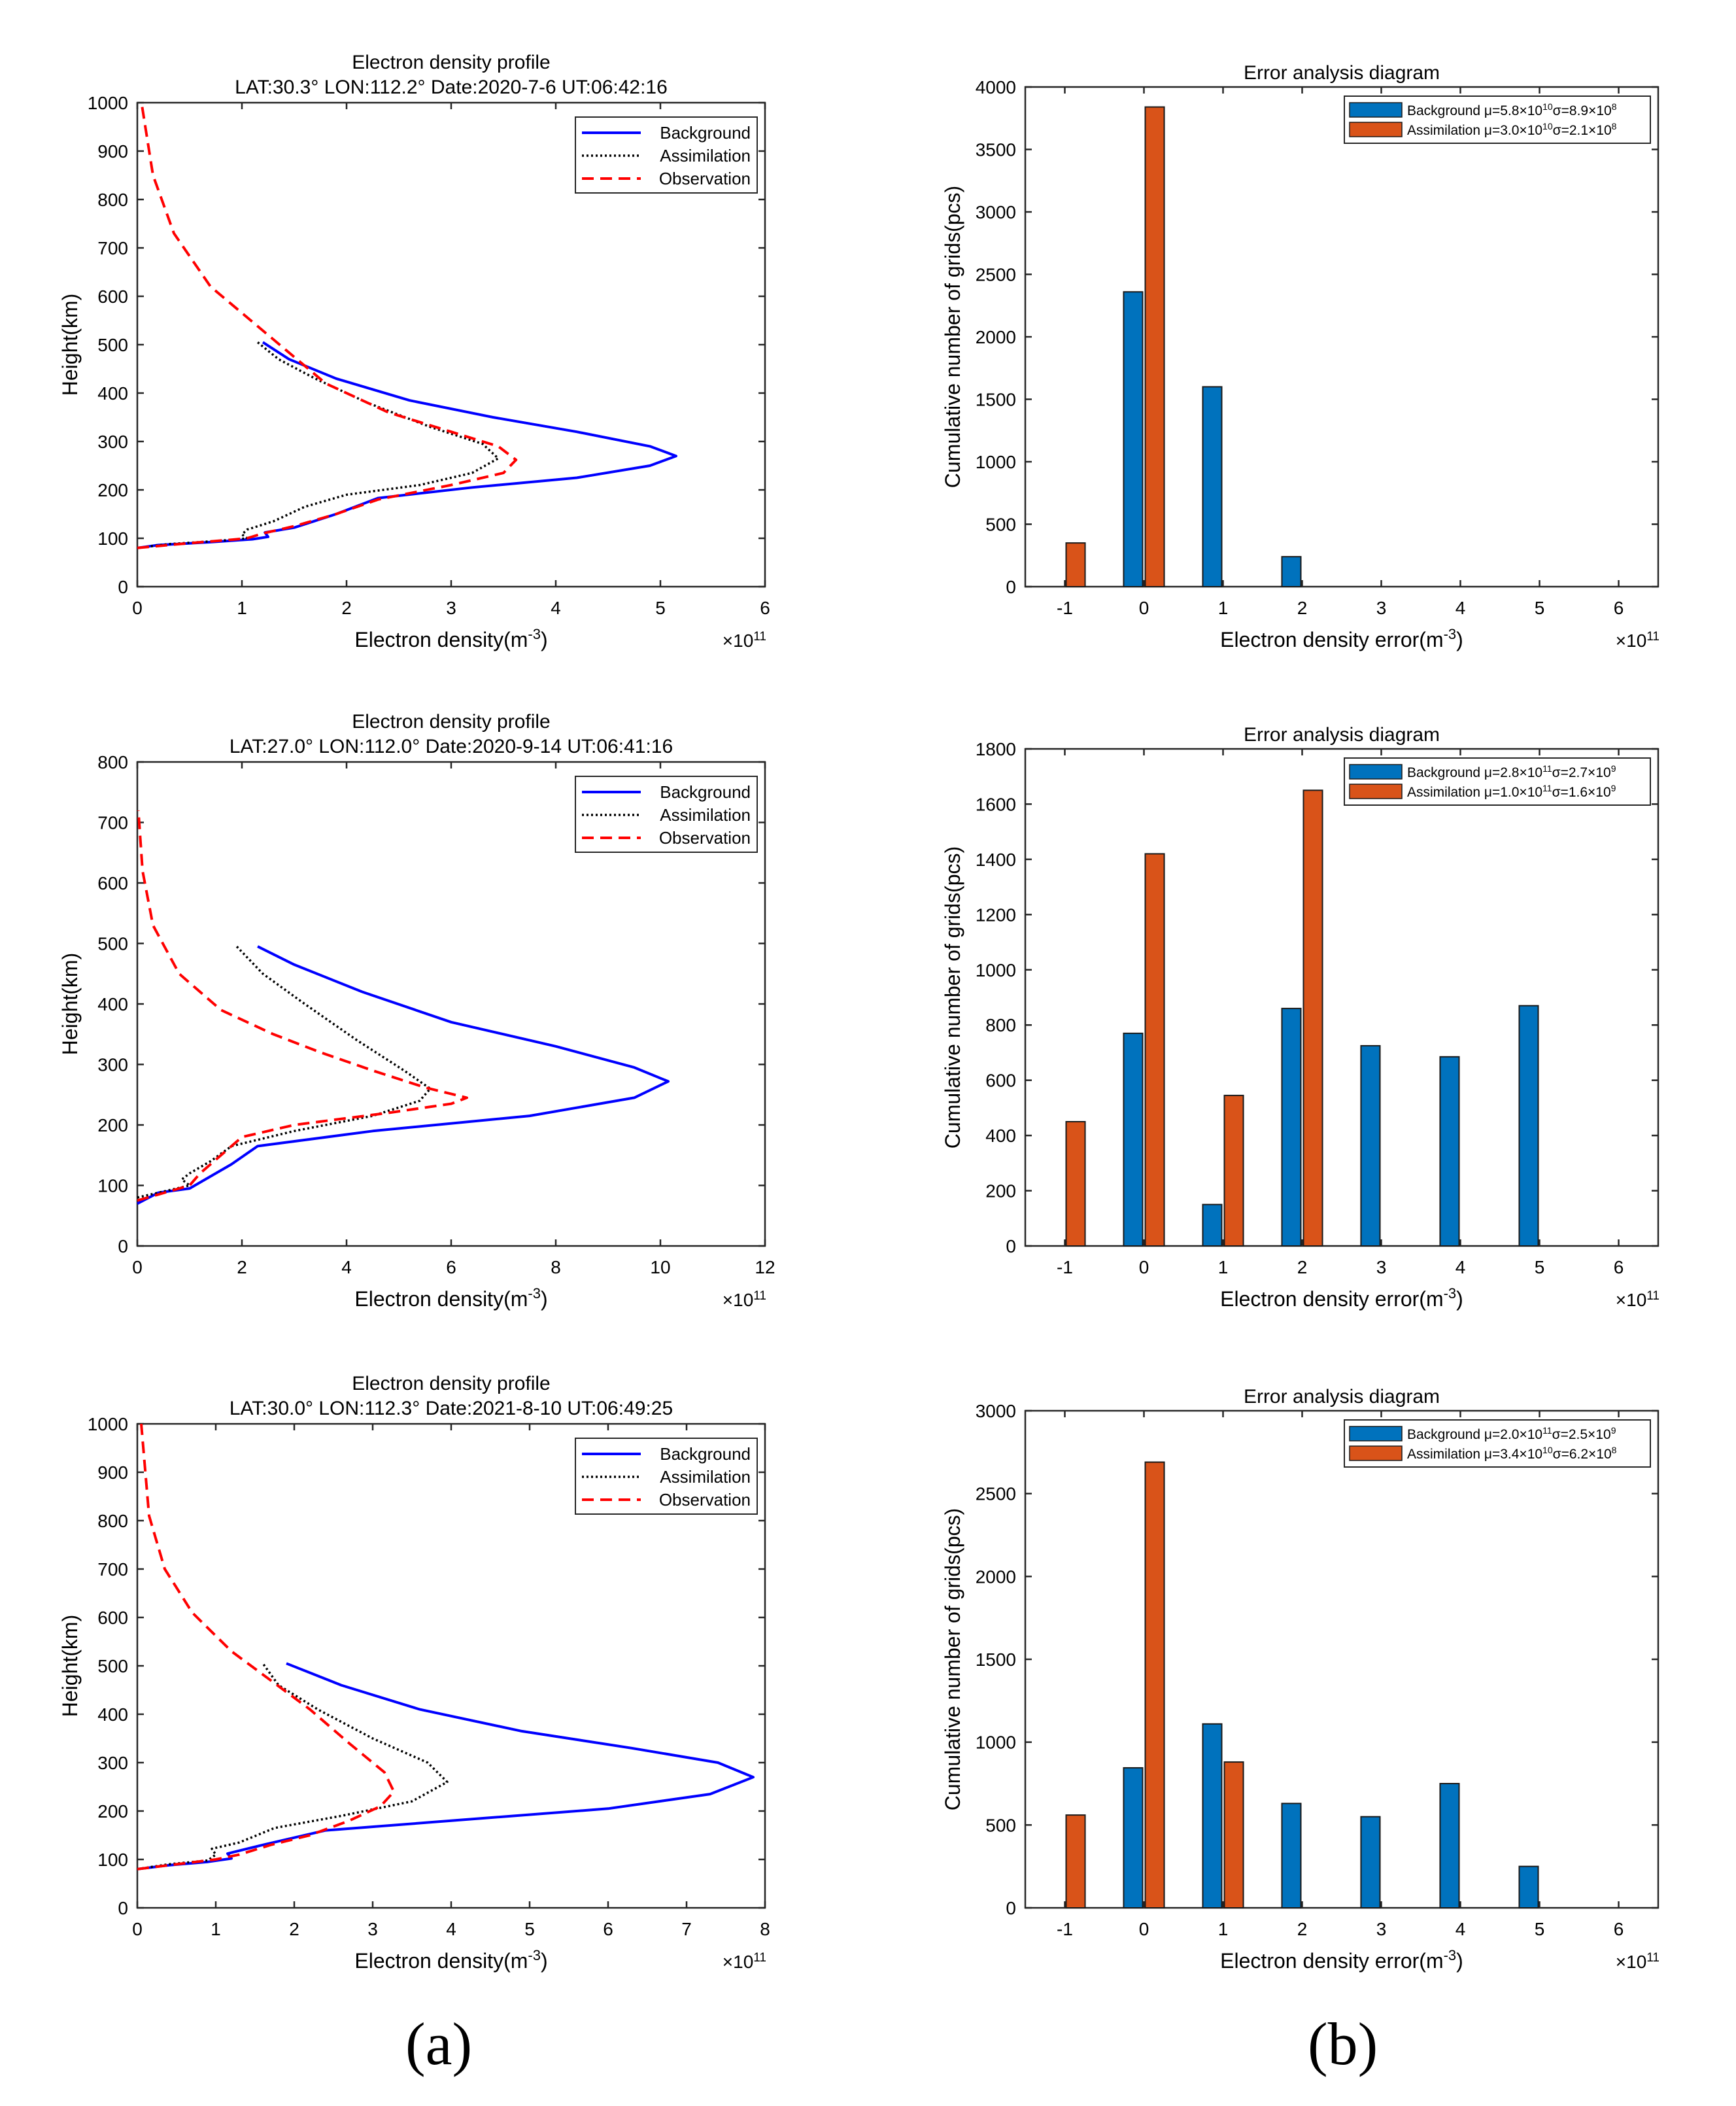  What do you see at coordinates (996, 1411) in the screenshot?
I see `hist3-ytick-label-part: 3000` at bounding box center [996, 1411].